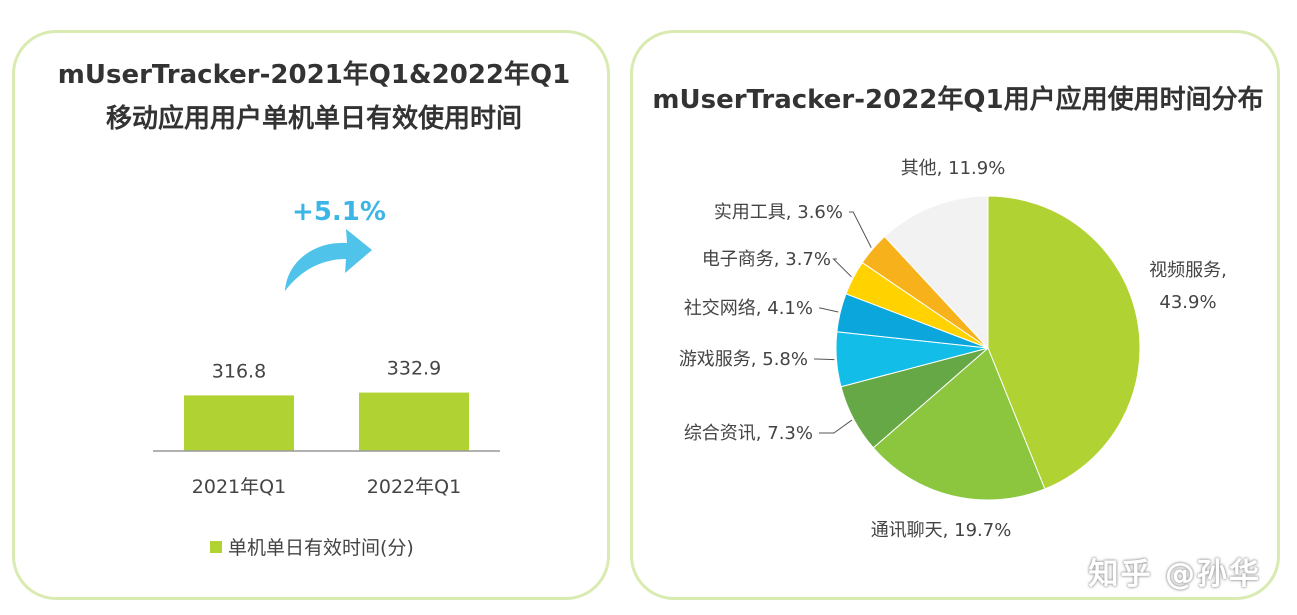 The width and height of the screenshot is (1297, 615). I want to click on slice-label-2: 通讯聊天, 19.7%, so click(941, 530).